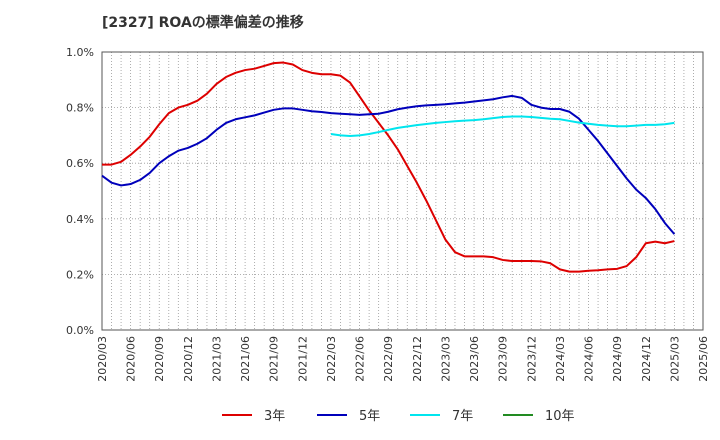 Image resolution: width=720 pixels, height=440 pixels. I want to click on x-tick-label: 2024/12, so click(646, 359).